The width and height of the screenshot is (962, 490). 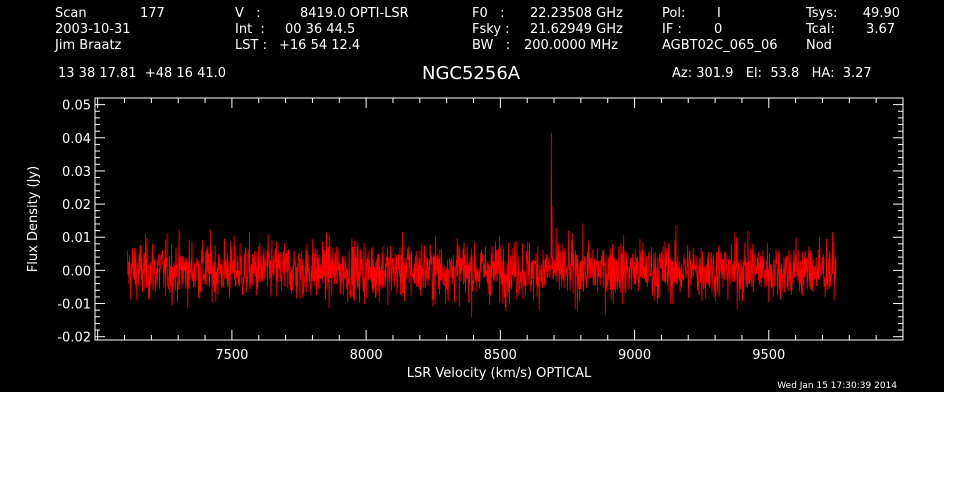 I want to click on sky-freq-value: 21.62949 GHz, so click(x=576, y=29).